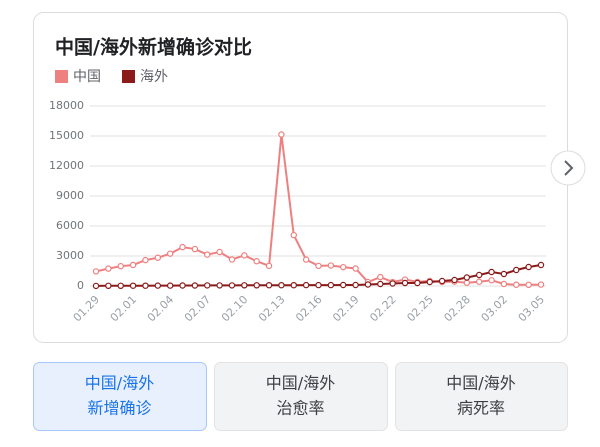 The image size is (600, 447). What do you see at coordinates (87, 77) in the screenshot?
I see `legend-label: 中国` at bounding box center [87, 77].